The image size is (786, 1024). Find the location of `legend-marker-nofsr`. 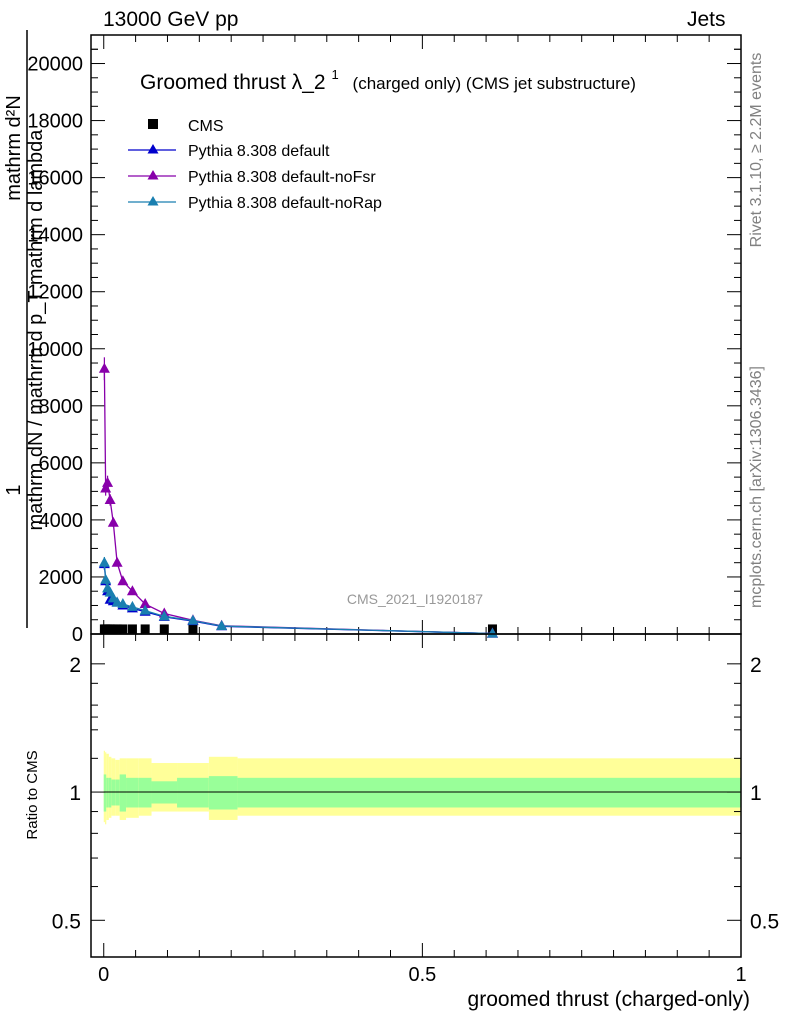

legend-marker-nofsr is located at coordinates (153, 175).